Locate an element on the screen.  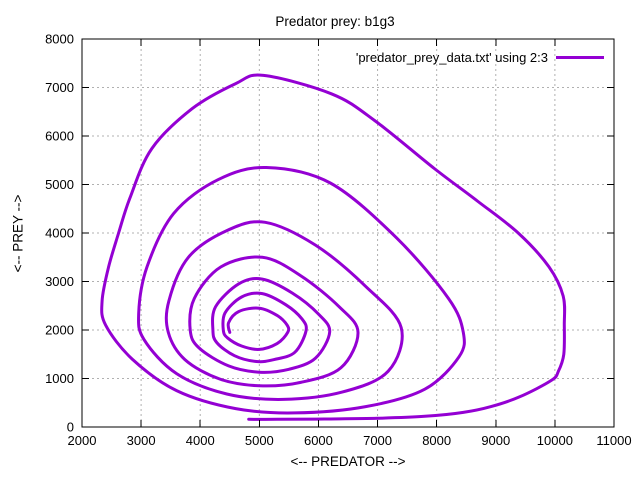
x-tick-label: 7000 is located at coordinates (377, 440).